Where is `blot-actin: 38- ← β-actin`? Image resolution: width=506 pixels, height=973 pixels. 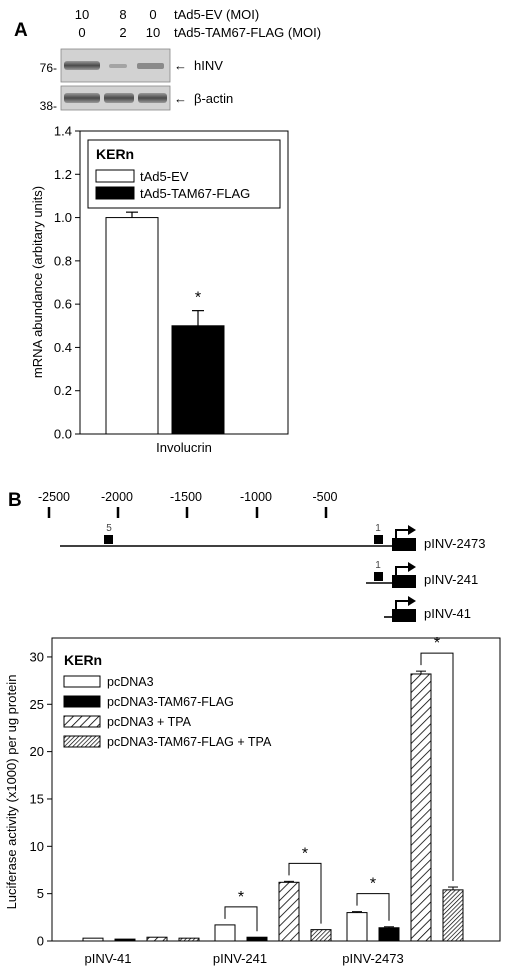
blot-actin: 38- ← β-actin is located at coordinates (136, 99).